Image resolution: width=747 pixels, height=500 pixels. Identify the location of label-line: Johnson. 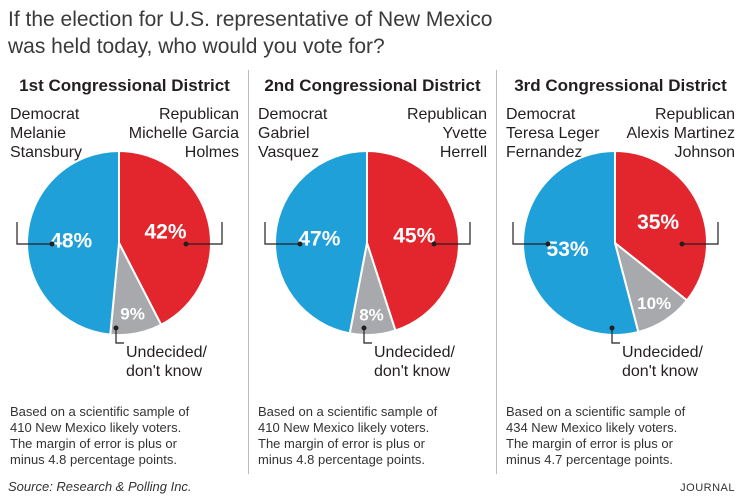
(705, 152).